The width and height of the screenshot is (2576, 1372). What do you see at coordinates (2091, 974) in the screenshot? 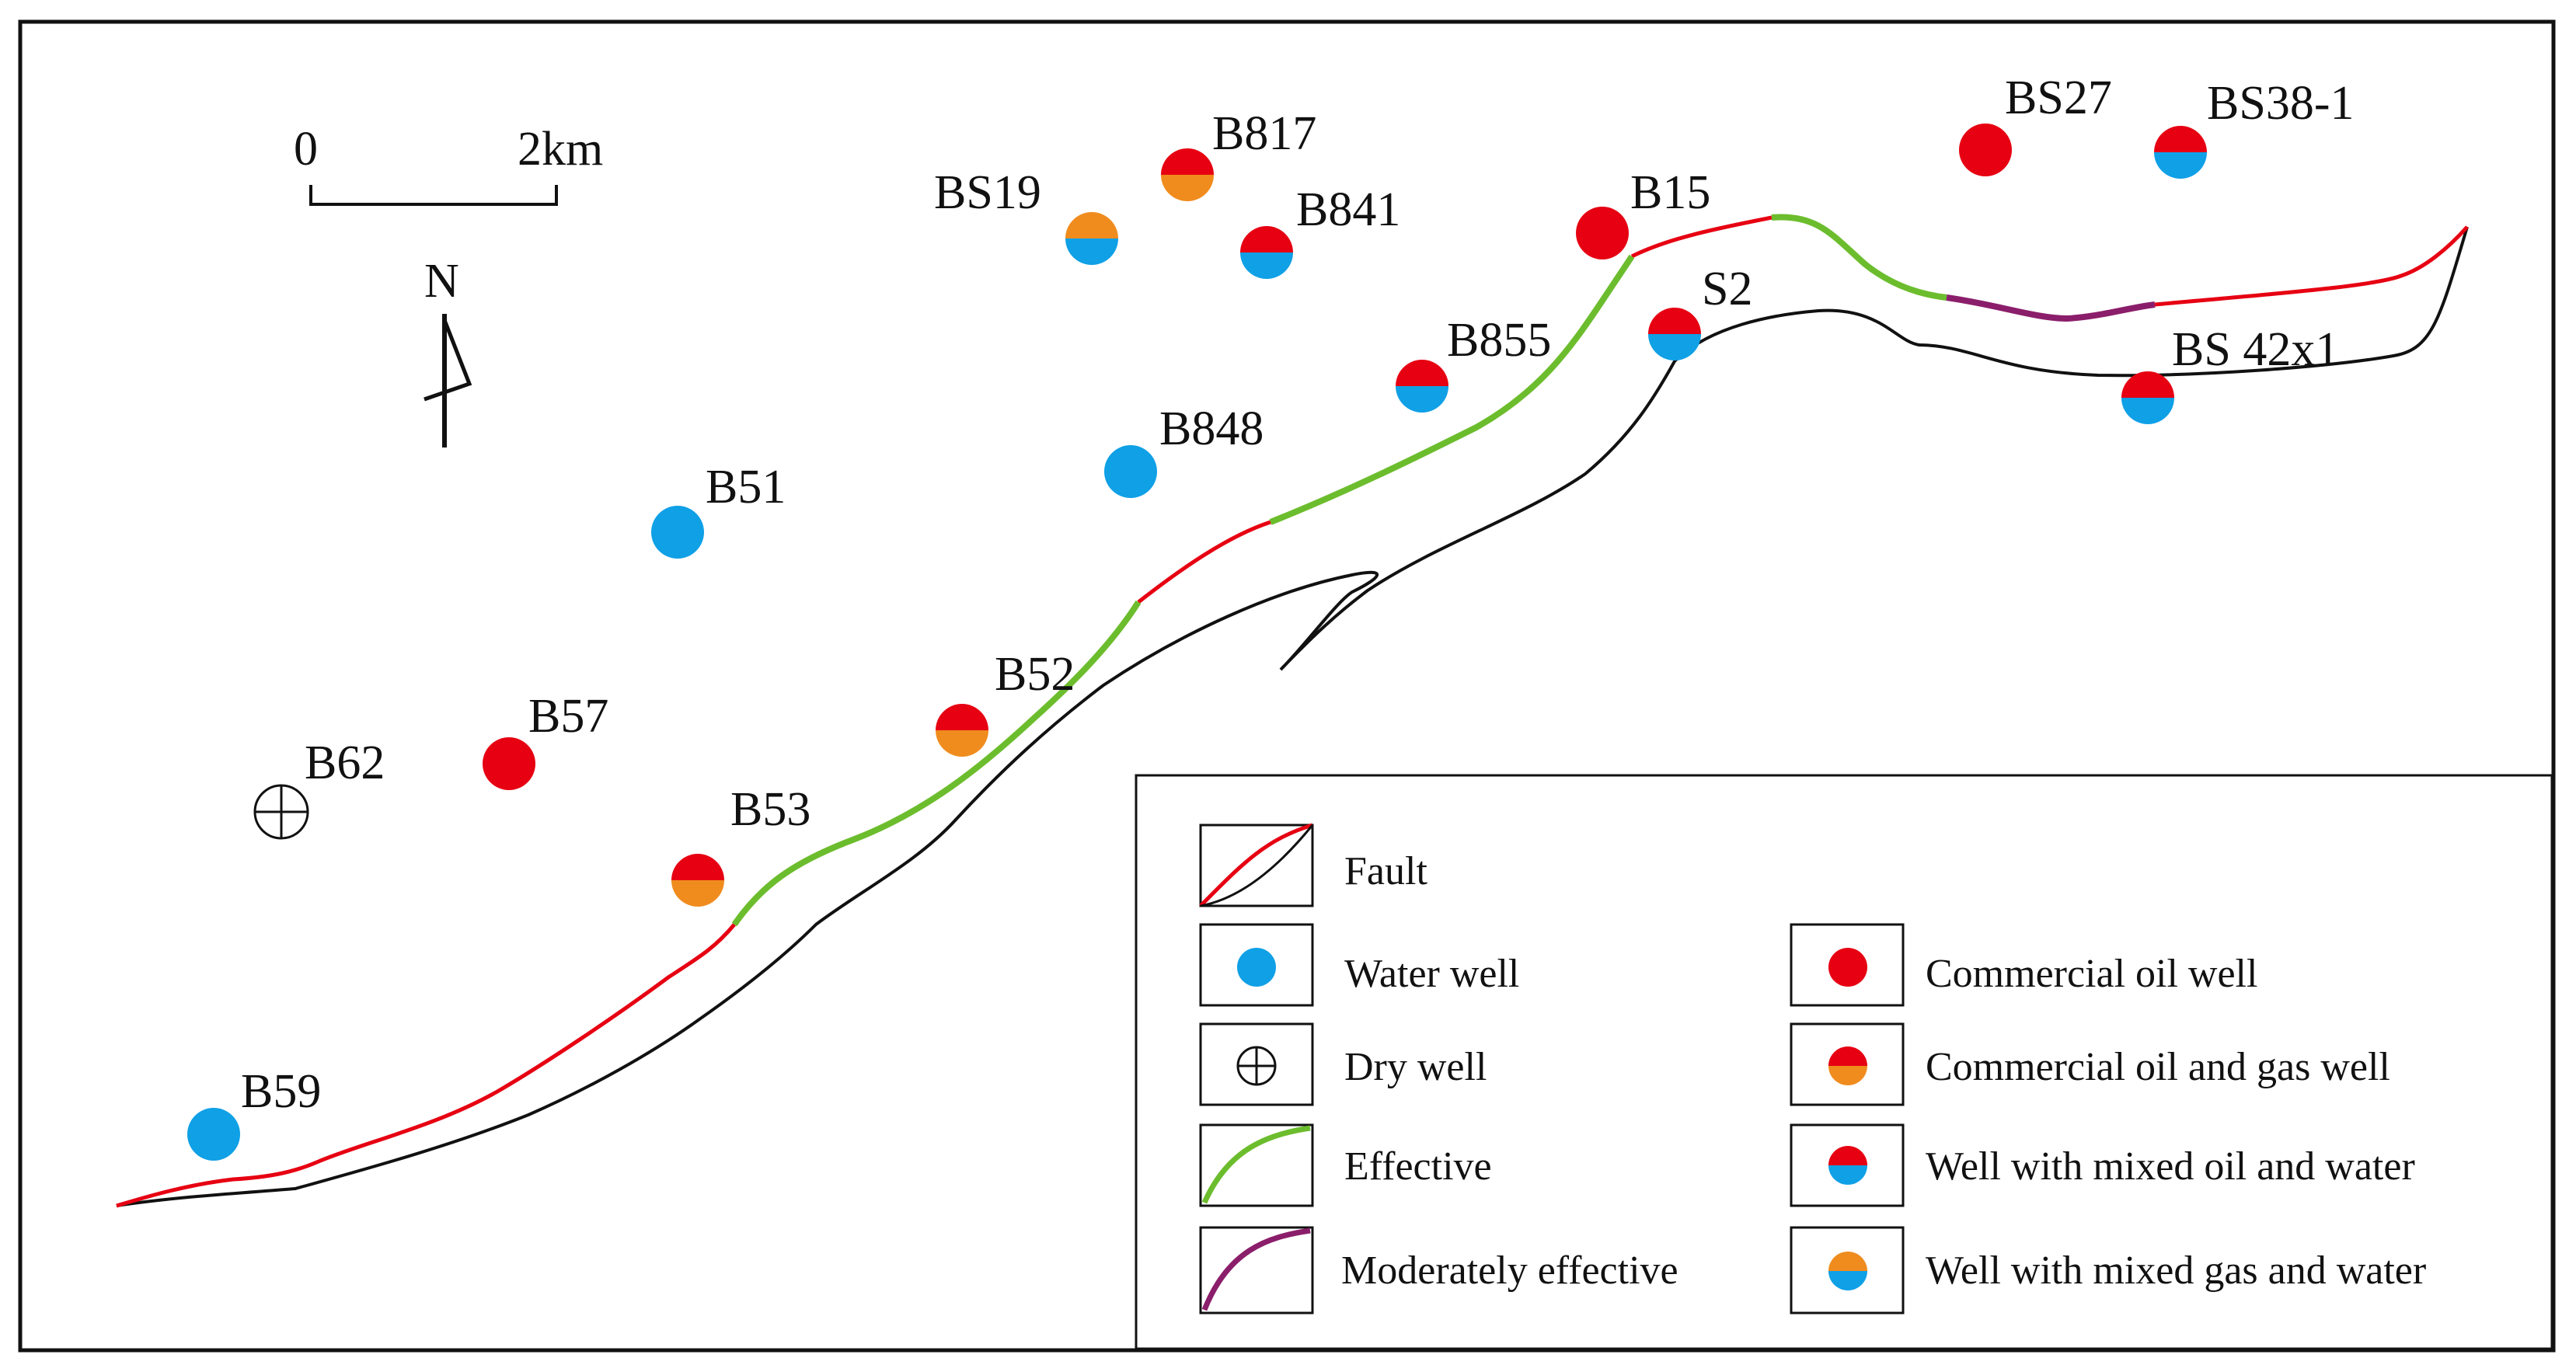
I see `legend-label-commercial-oil-well: Commercial oil well` at bounding box center [2091, 974].